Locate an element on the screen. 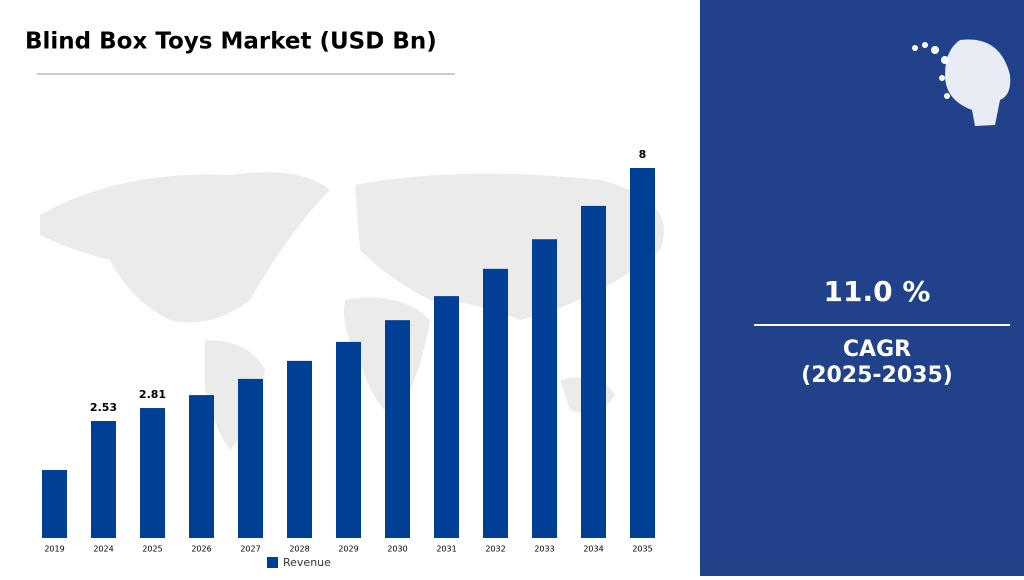  x-tick-label: 2026 is located at coordinates (201, 549).